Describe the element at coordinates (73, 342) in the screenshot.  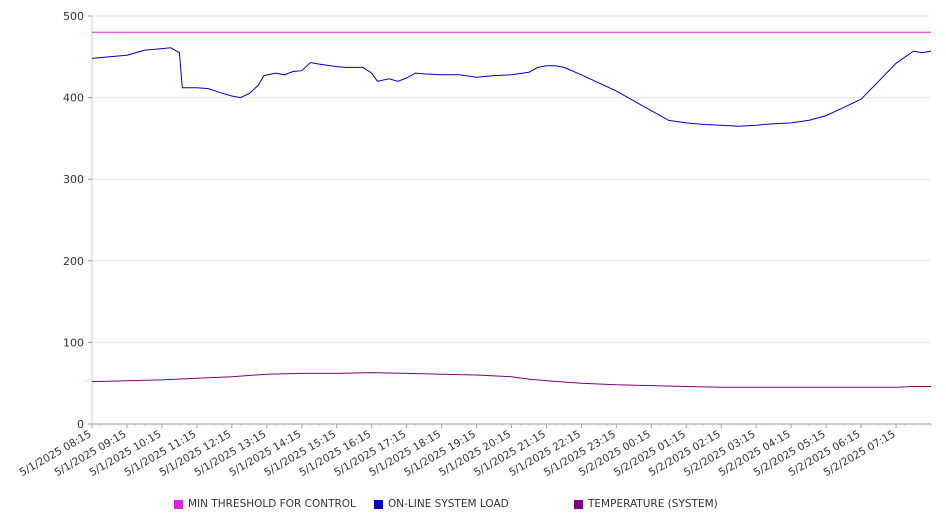
I see `y-tick-label: 100` at that location.